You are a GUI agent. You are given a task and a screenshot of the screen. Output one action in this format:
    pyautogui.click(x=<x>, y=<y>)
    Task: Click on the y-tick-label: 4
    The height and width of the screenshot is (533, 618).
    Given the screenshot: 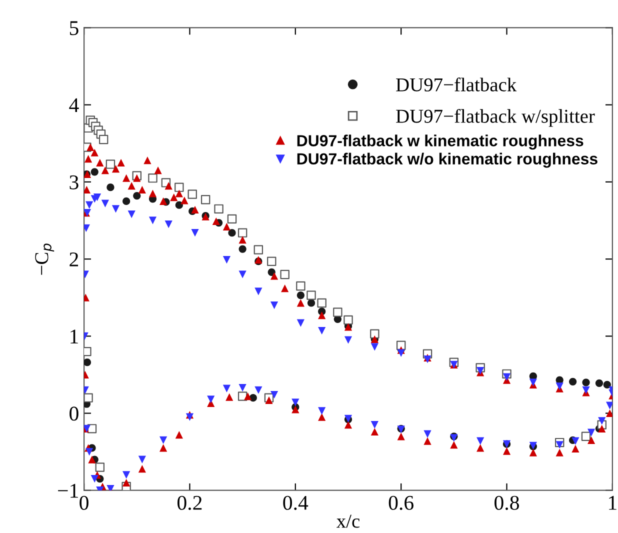 What is the action you would take?
    pyautogui.click(x=74, y=105)
    